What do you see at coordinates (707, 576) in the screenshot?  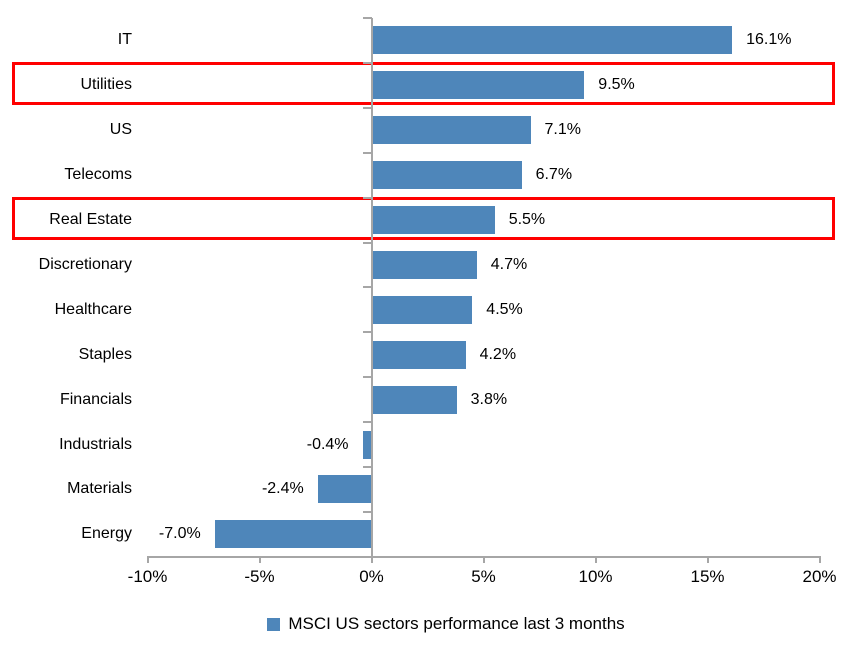 I see `x-tick-label: 15%` at bounding box center [707, 576].